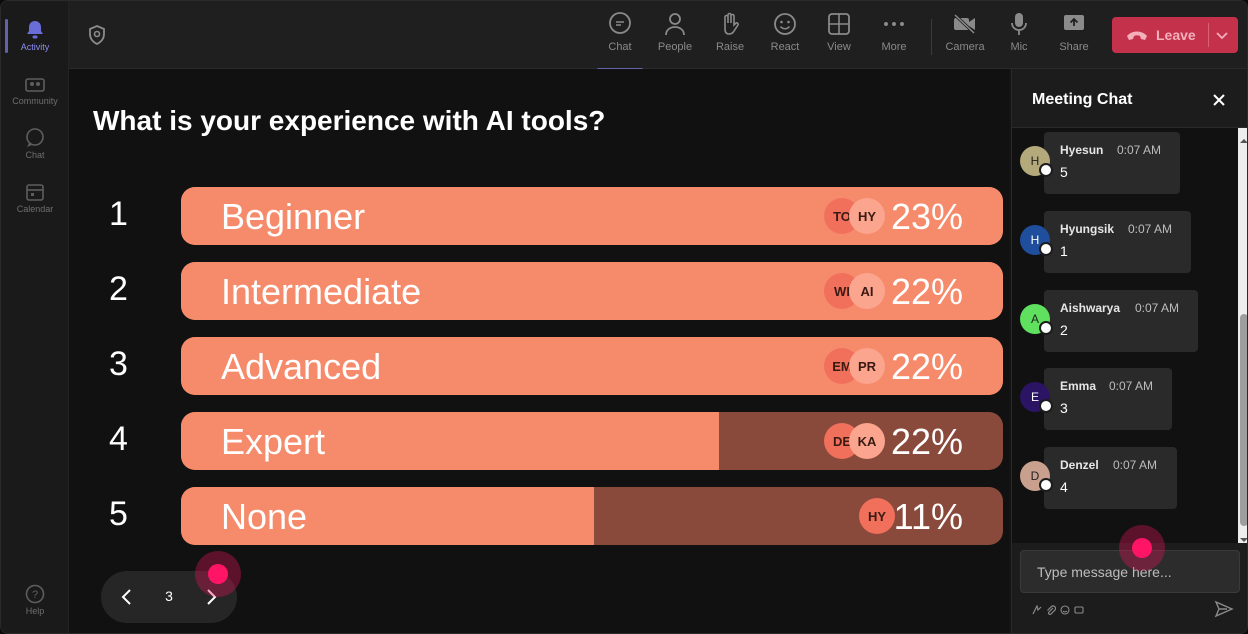 The width and height of the screenshot is (1248, 634). I want to click on tool-label: More, so click(894, 47).